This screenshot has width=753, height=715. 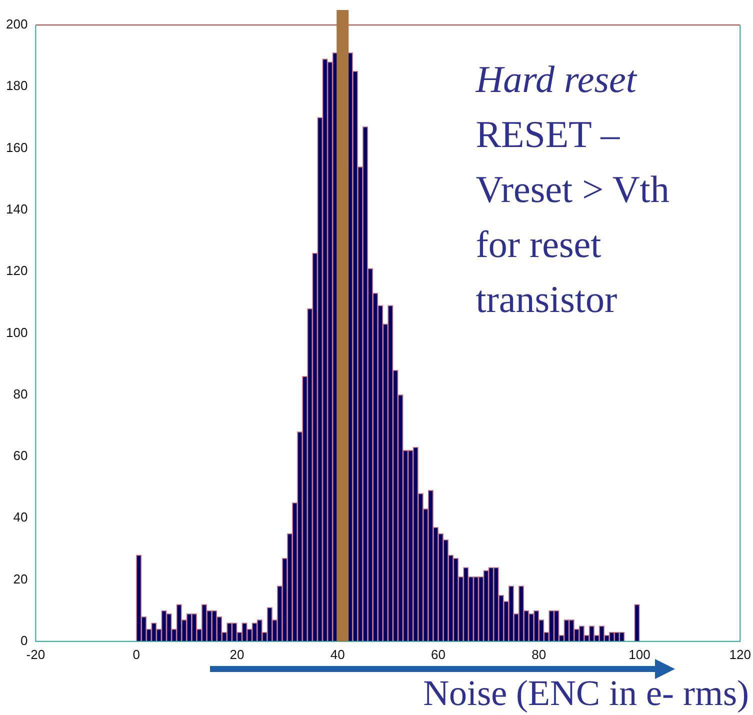 What do you see at coordinates (20, 394) in the screenshot?
I see `y-tick-label: 80` at bounding box center [20, 394].